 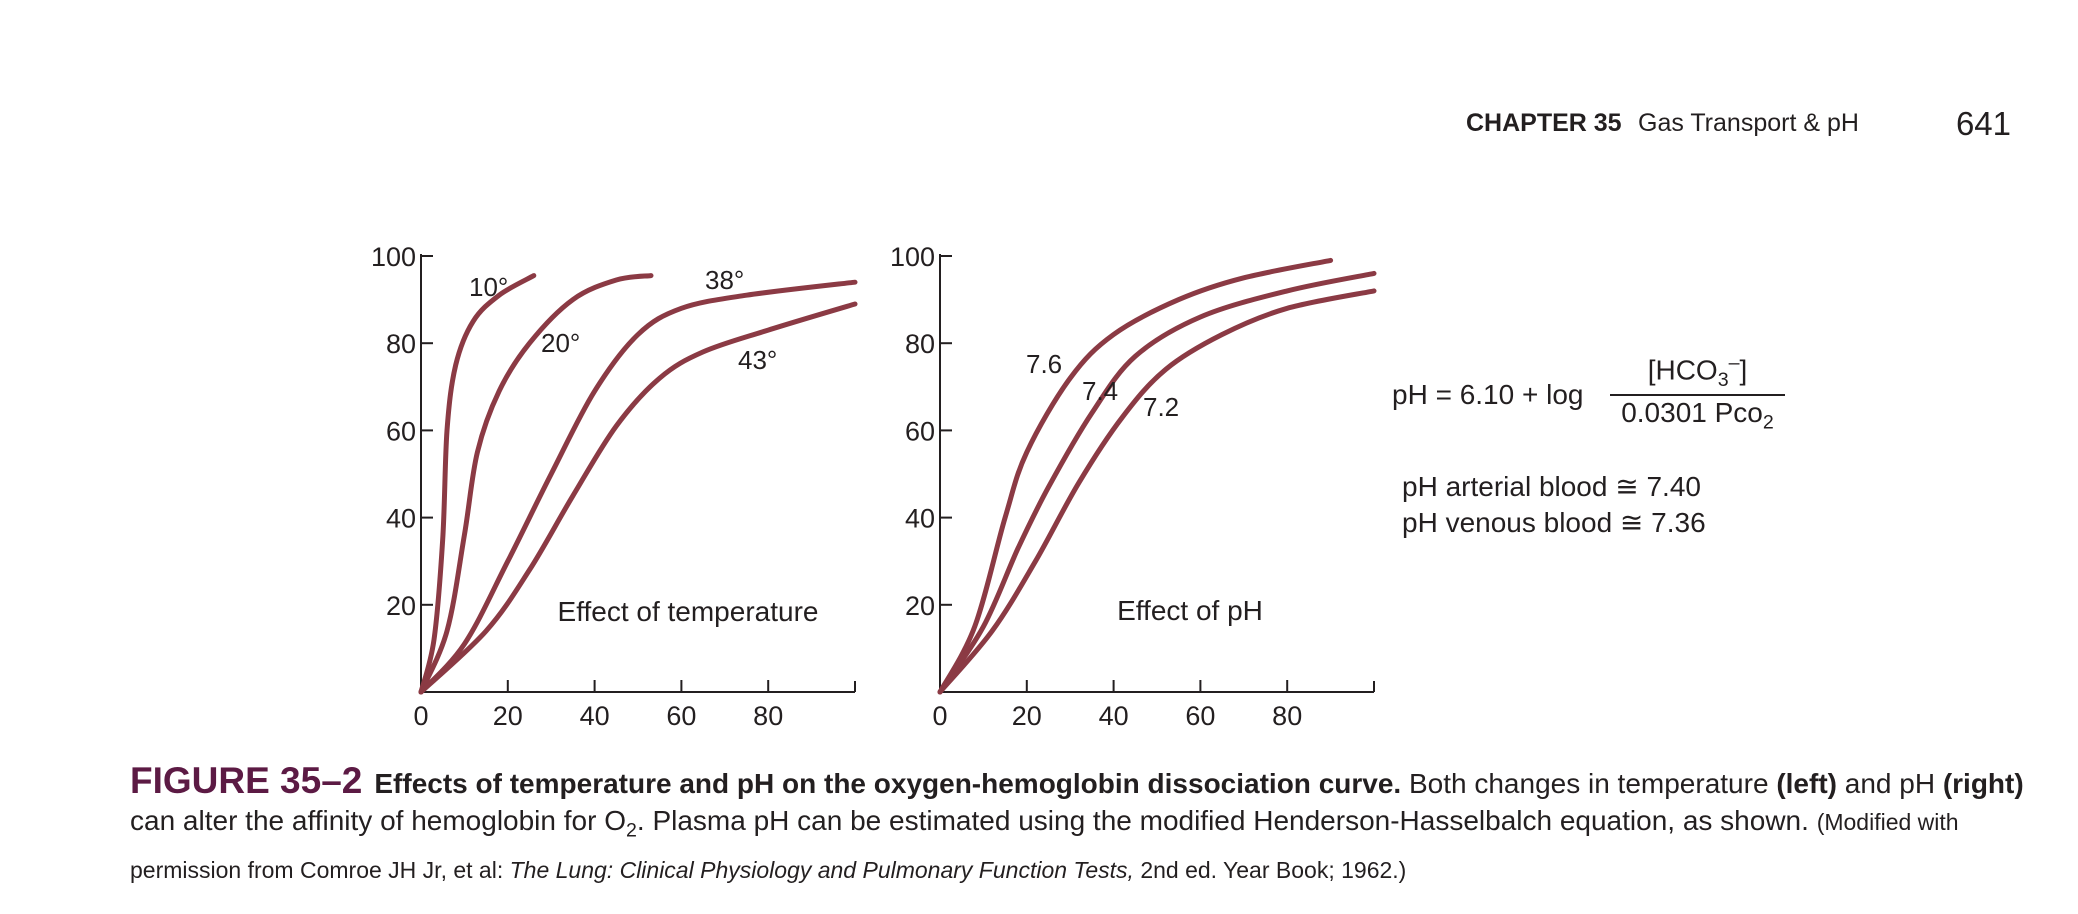 I want to click on figure-label: FIGURE 35–2, so click(x=246, y=780).